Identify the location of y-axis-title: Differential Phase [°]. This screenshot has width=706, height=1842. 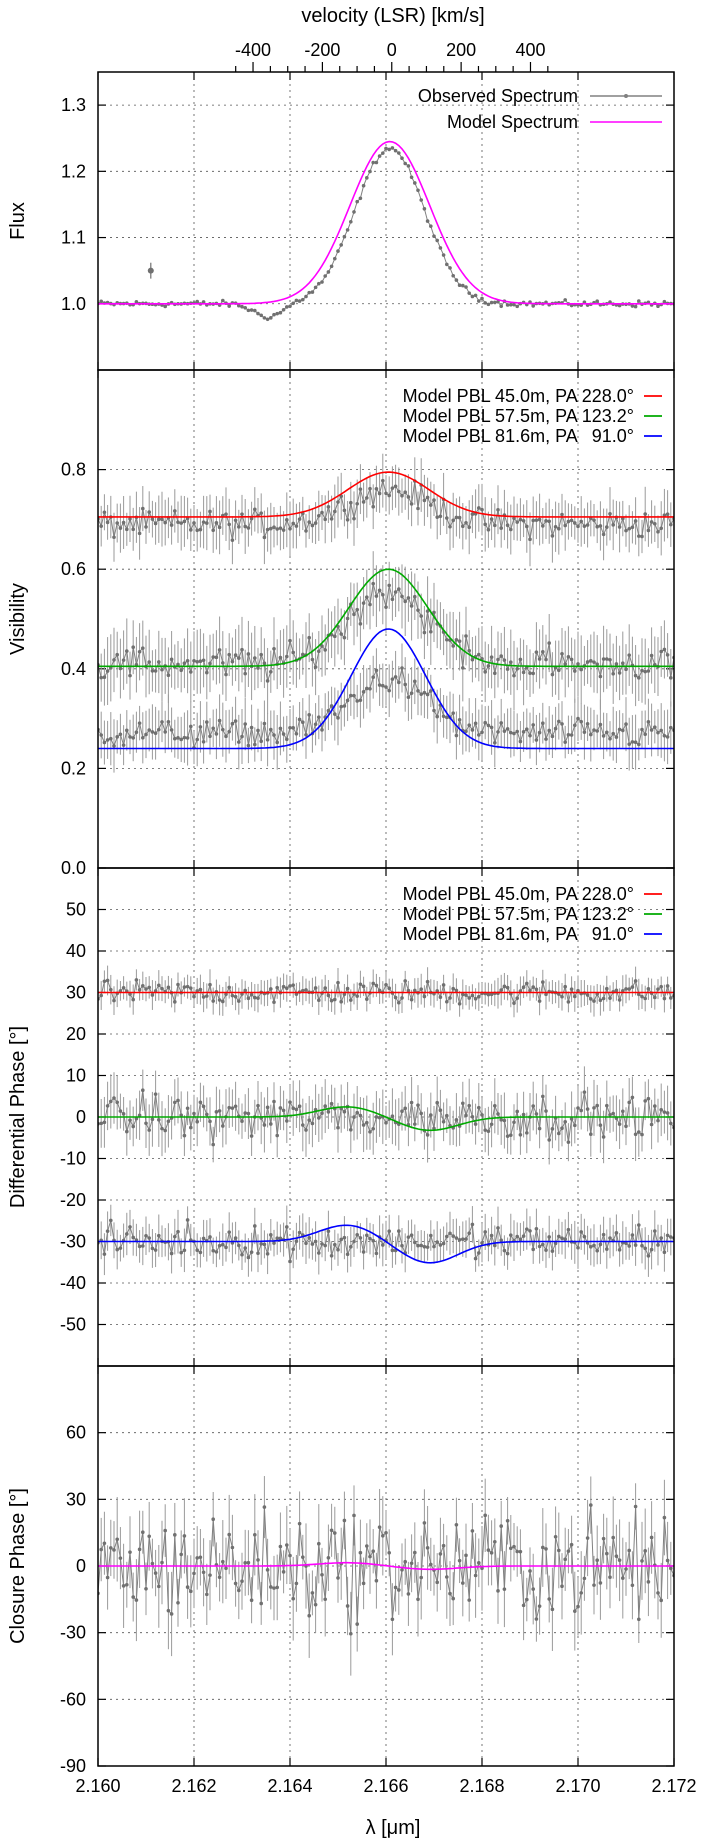
(18, 1117).